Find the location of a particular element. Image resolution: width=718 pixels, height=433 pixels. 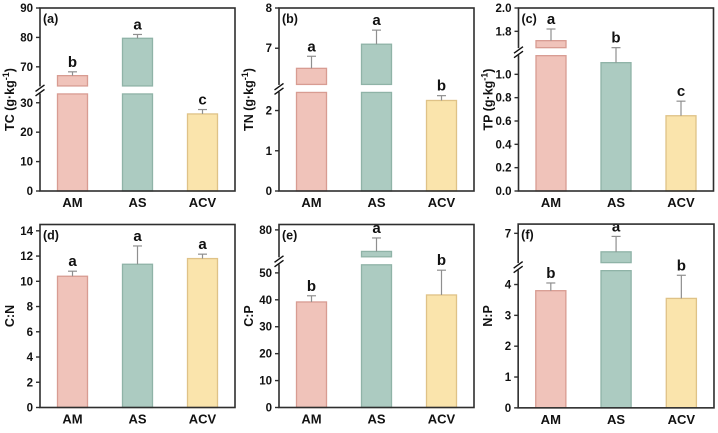

y-tick-label: 4 is located at coordinates (30, 358).